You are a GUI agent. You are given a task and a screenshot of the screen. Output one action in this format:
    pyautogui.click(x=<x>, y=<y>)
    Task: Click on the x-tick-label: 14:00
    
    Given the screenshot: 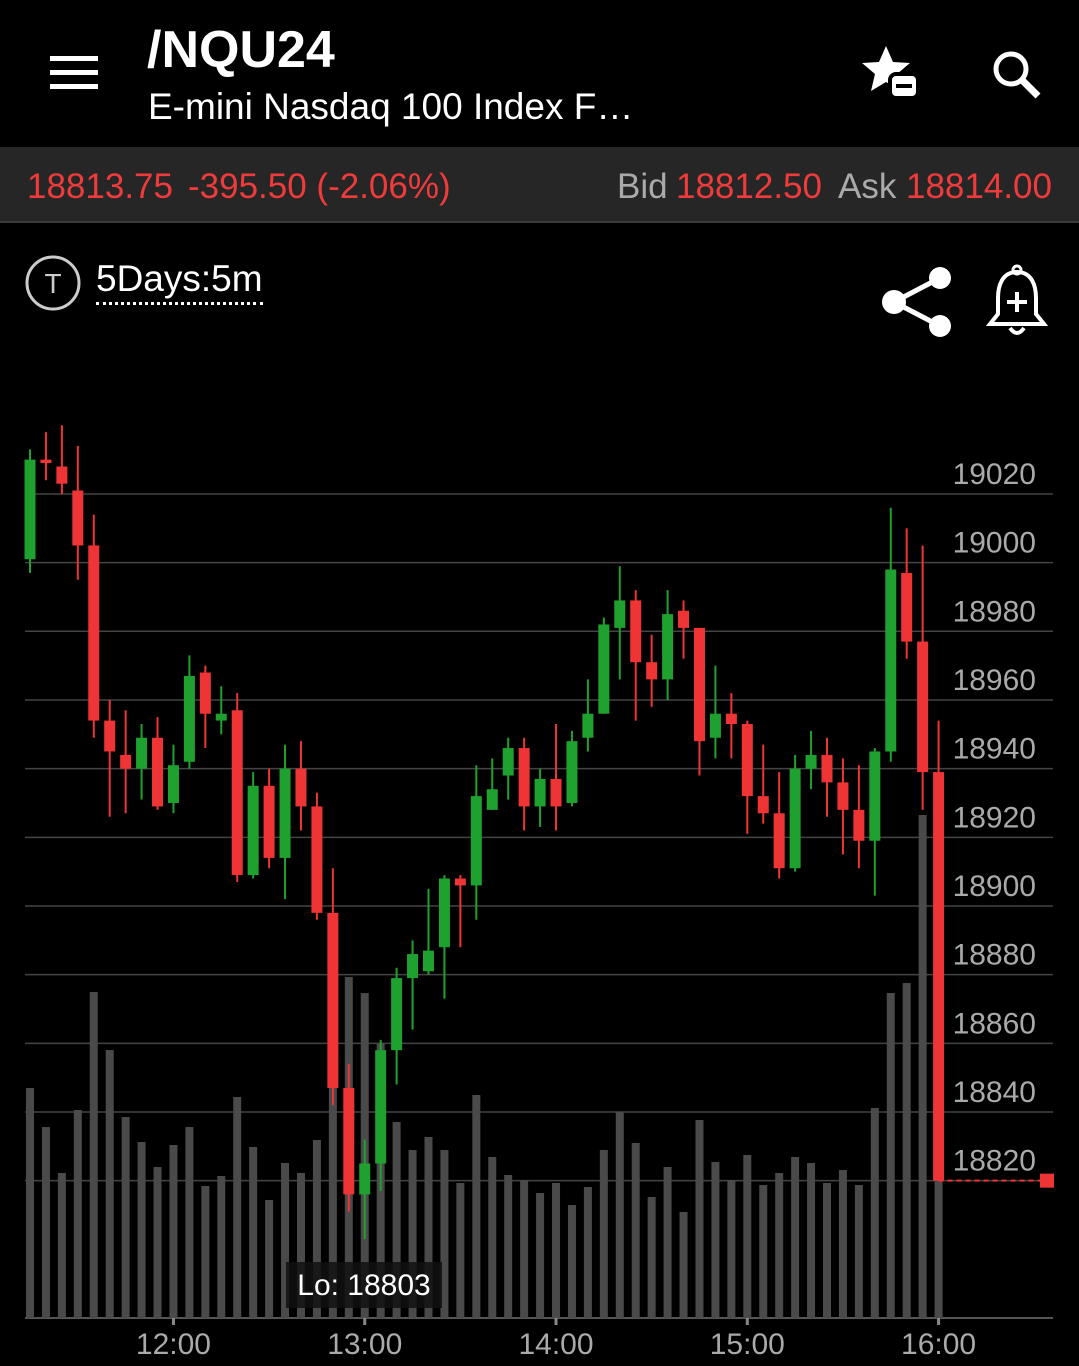 What is the action you would take?
    pyautogui.click(x=555, y=1344)
    